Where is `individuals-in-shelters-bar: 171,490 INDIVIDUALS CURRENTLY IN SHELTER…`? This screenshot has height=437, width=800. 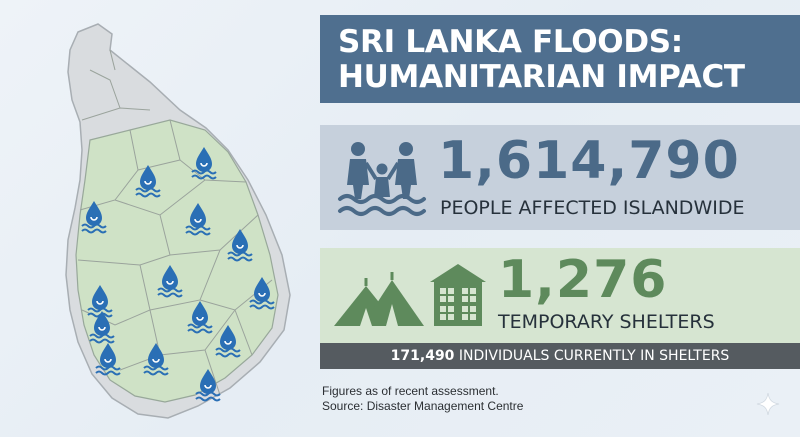
individuals-in-shelters-bar: 171,490 INDIVIDUALS CURRENTLY IN SHELTER… is located at coordinates (560, 356).